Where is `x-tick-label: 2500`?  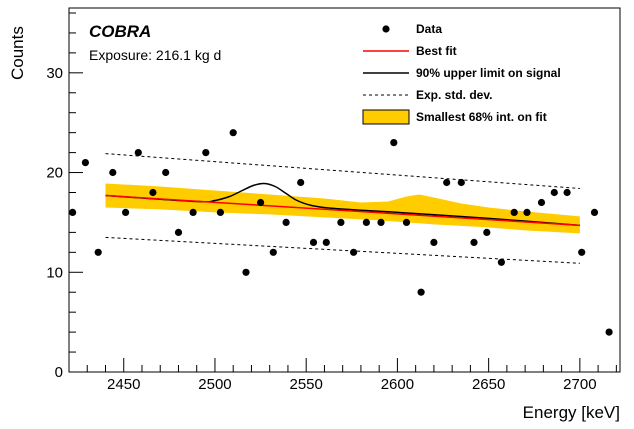
x-tick-label: 2500 is located at coordinates (214, 384).